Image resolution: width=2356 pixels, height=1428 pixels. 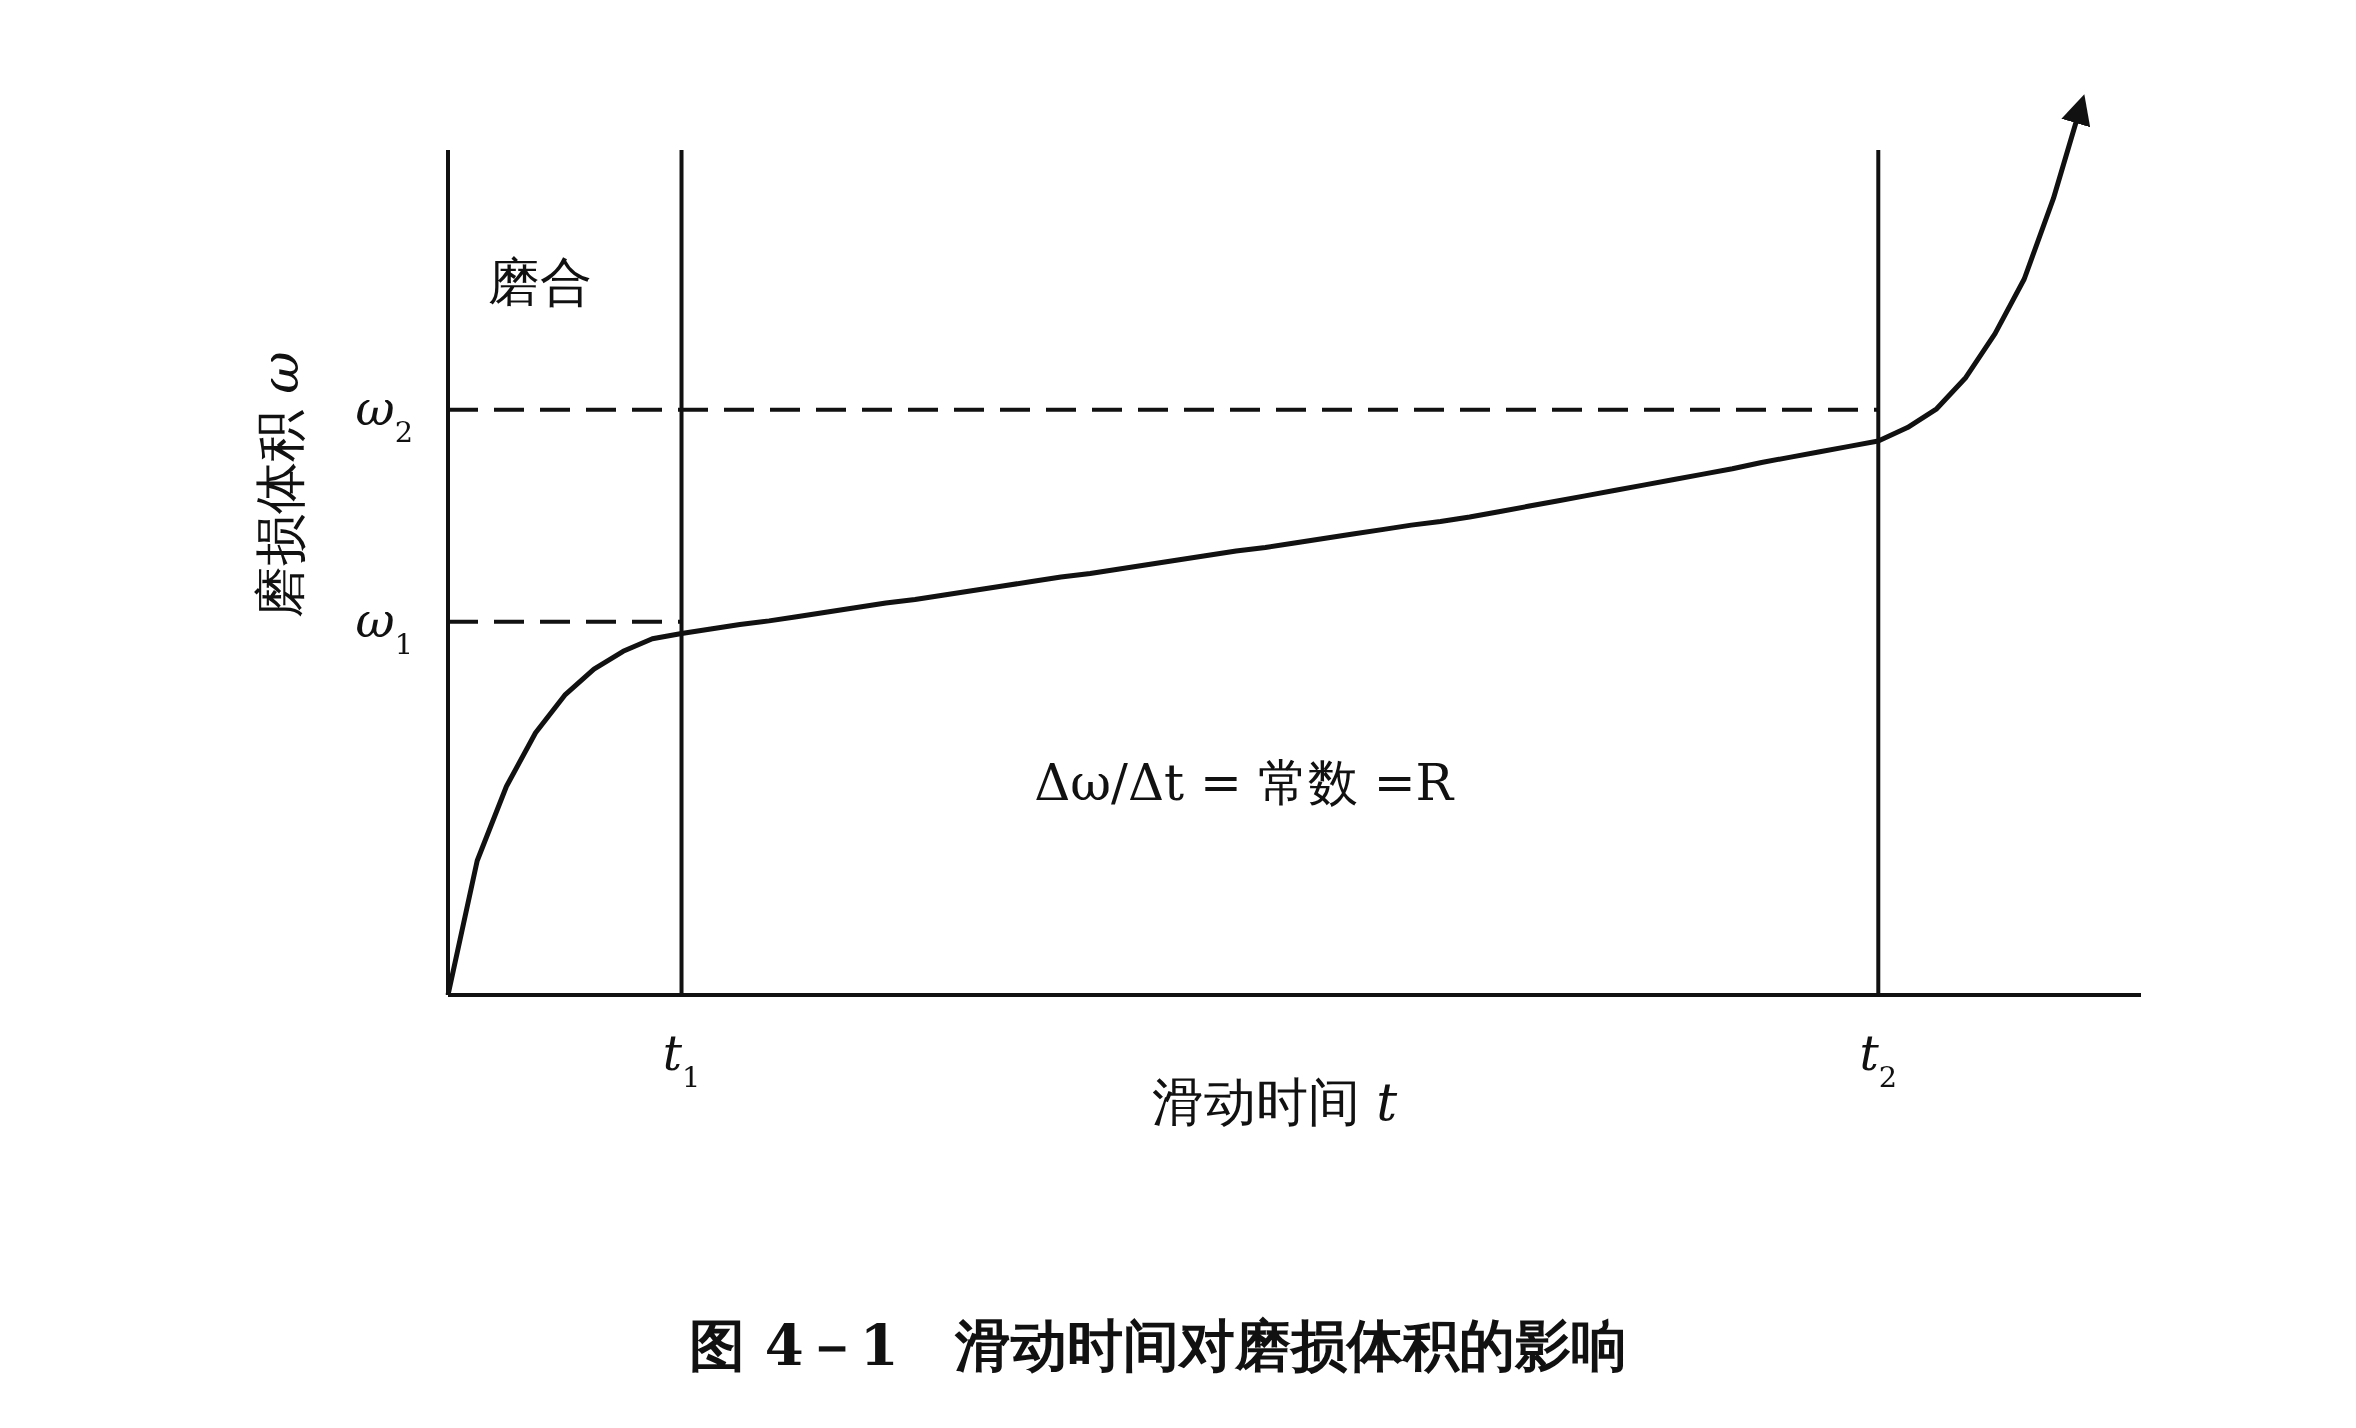 What do you see at coordinates (384, 414) in the screenshot?
I see `ref-line-label: ω$_{2}$` at bounding box center [384, 414].